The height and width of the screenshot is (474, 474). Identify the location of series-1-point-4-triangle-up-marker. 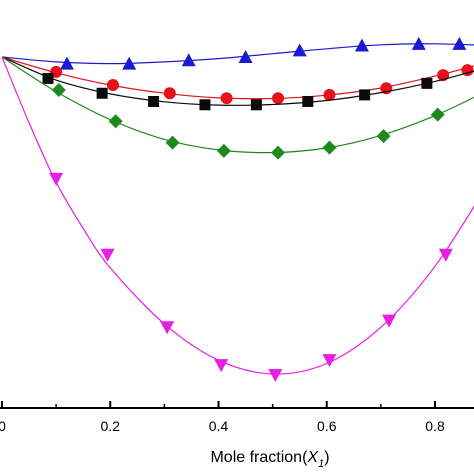
(245, 56).